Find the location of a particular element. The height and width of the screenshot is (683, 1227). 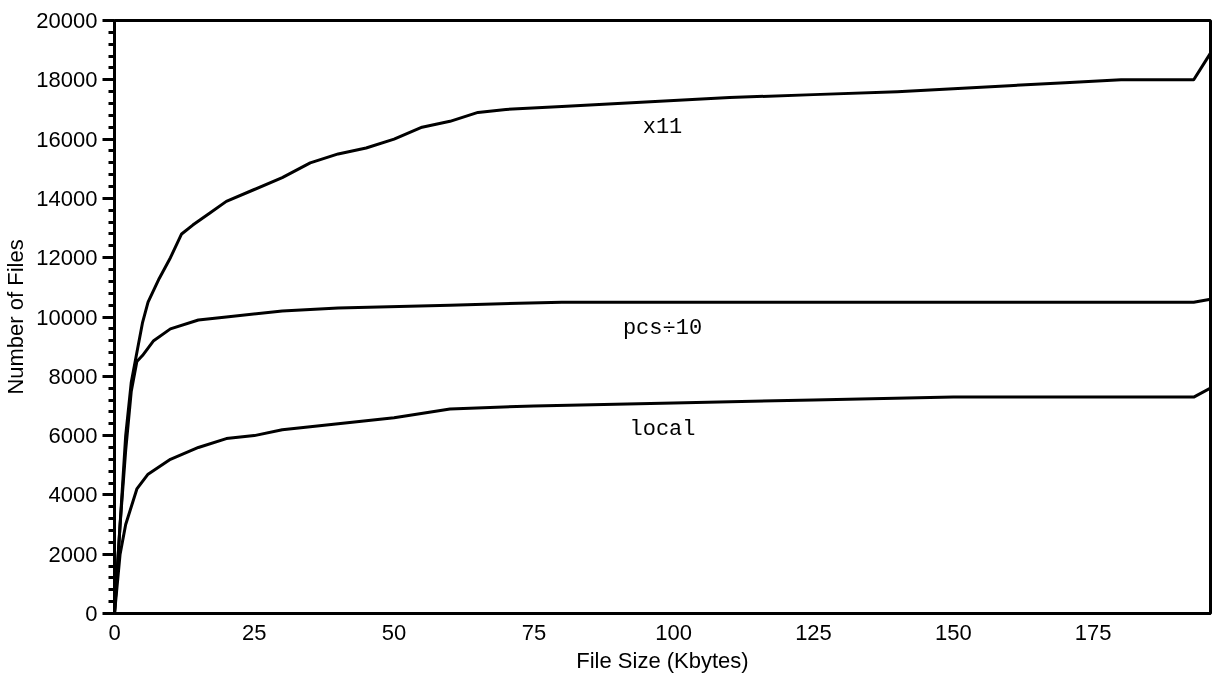

x-axis-title: File Size (Kbytes) is located at coordinates (662, 660).